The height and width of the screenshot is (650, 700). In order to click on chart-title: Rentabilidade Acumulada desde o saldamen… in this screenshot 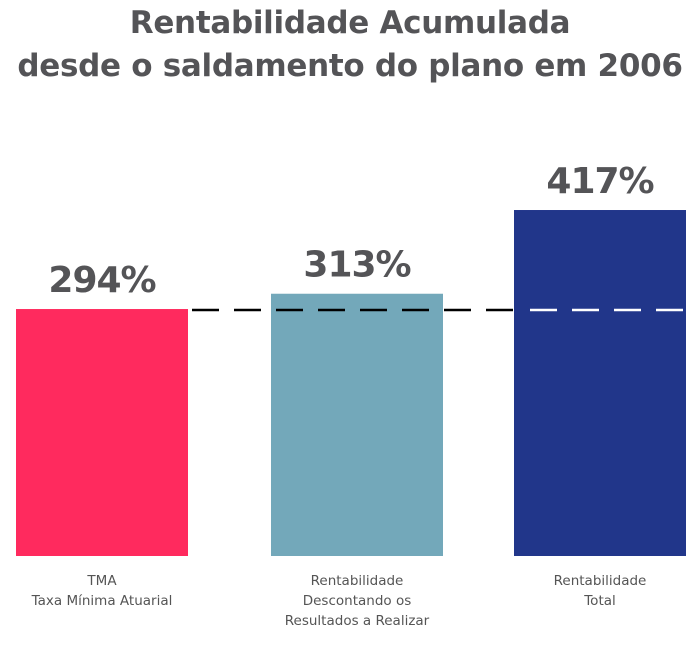, I will do `click(350, 45)`.